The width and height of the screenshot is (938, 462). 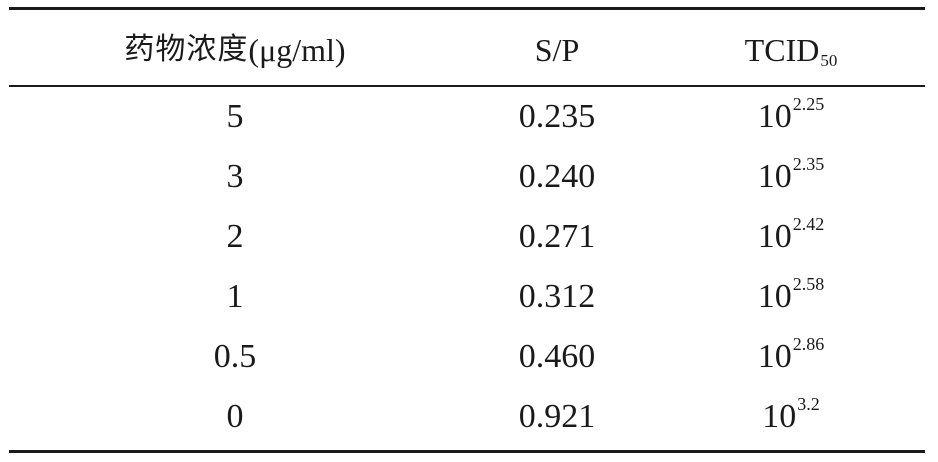 I want to click on cell-tcid50: 10 2.25, so click(x=791, y=117).